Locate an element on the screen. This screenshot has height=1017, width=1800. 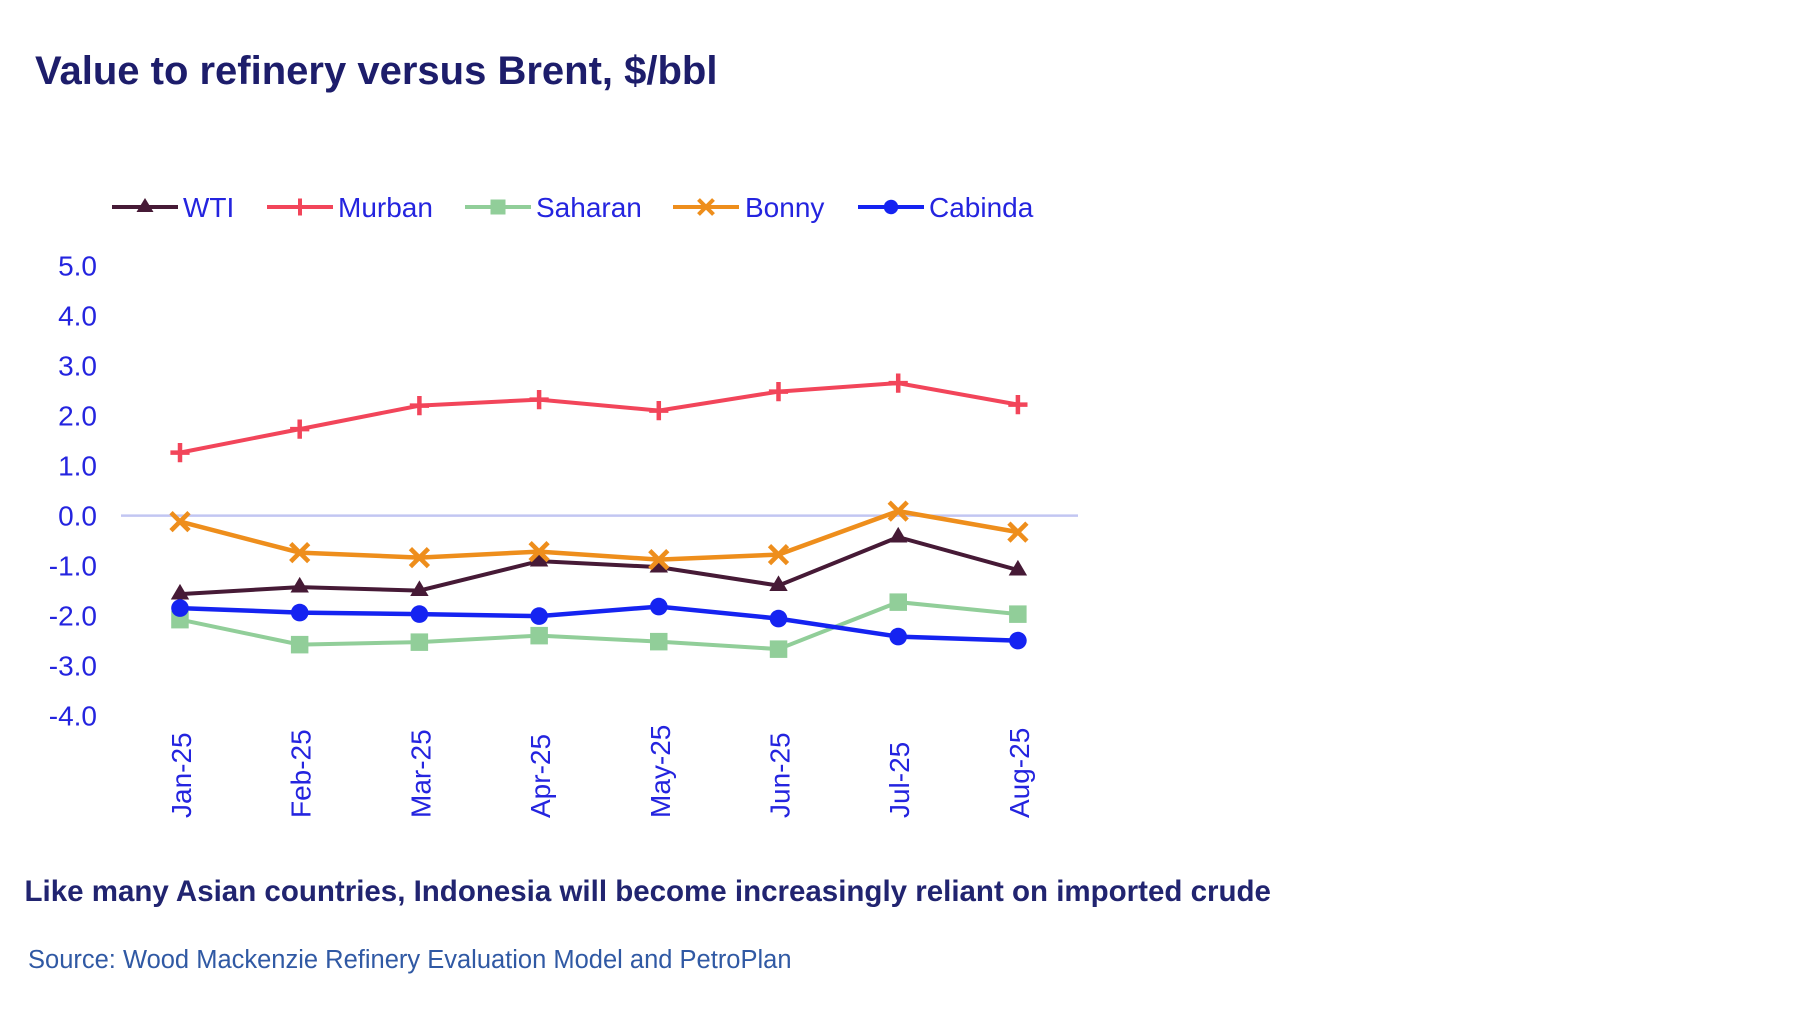
svg-text: 4.0 is located at coordinates (77, 316).